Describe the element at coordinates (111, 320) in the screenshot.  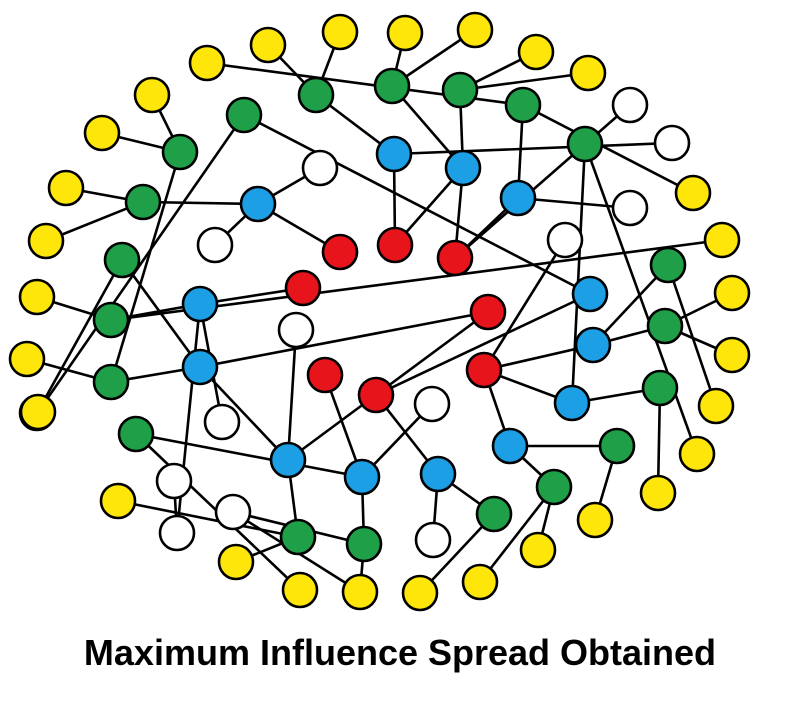
I see `node-green-g7` at that location.